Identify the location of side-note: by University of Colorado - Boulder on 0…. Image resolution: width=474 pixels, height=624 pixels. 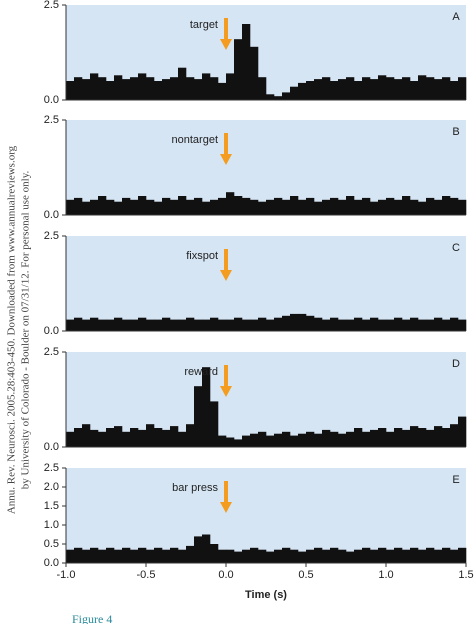
(26, 329).